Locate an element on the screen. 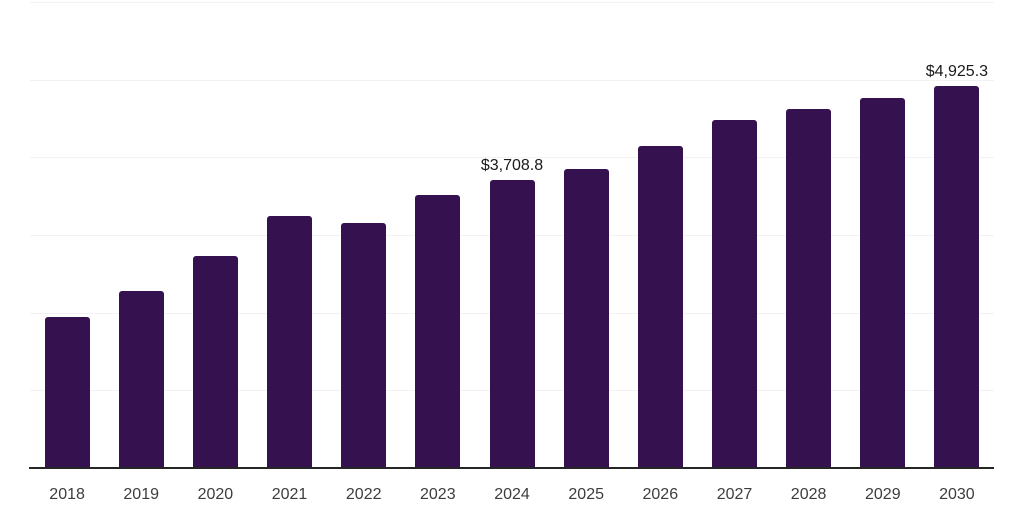 This screenshot has width=1024, height=512. data-label-2030: $4,925.3 is located at coordinates (957, 71).